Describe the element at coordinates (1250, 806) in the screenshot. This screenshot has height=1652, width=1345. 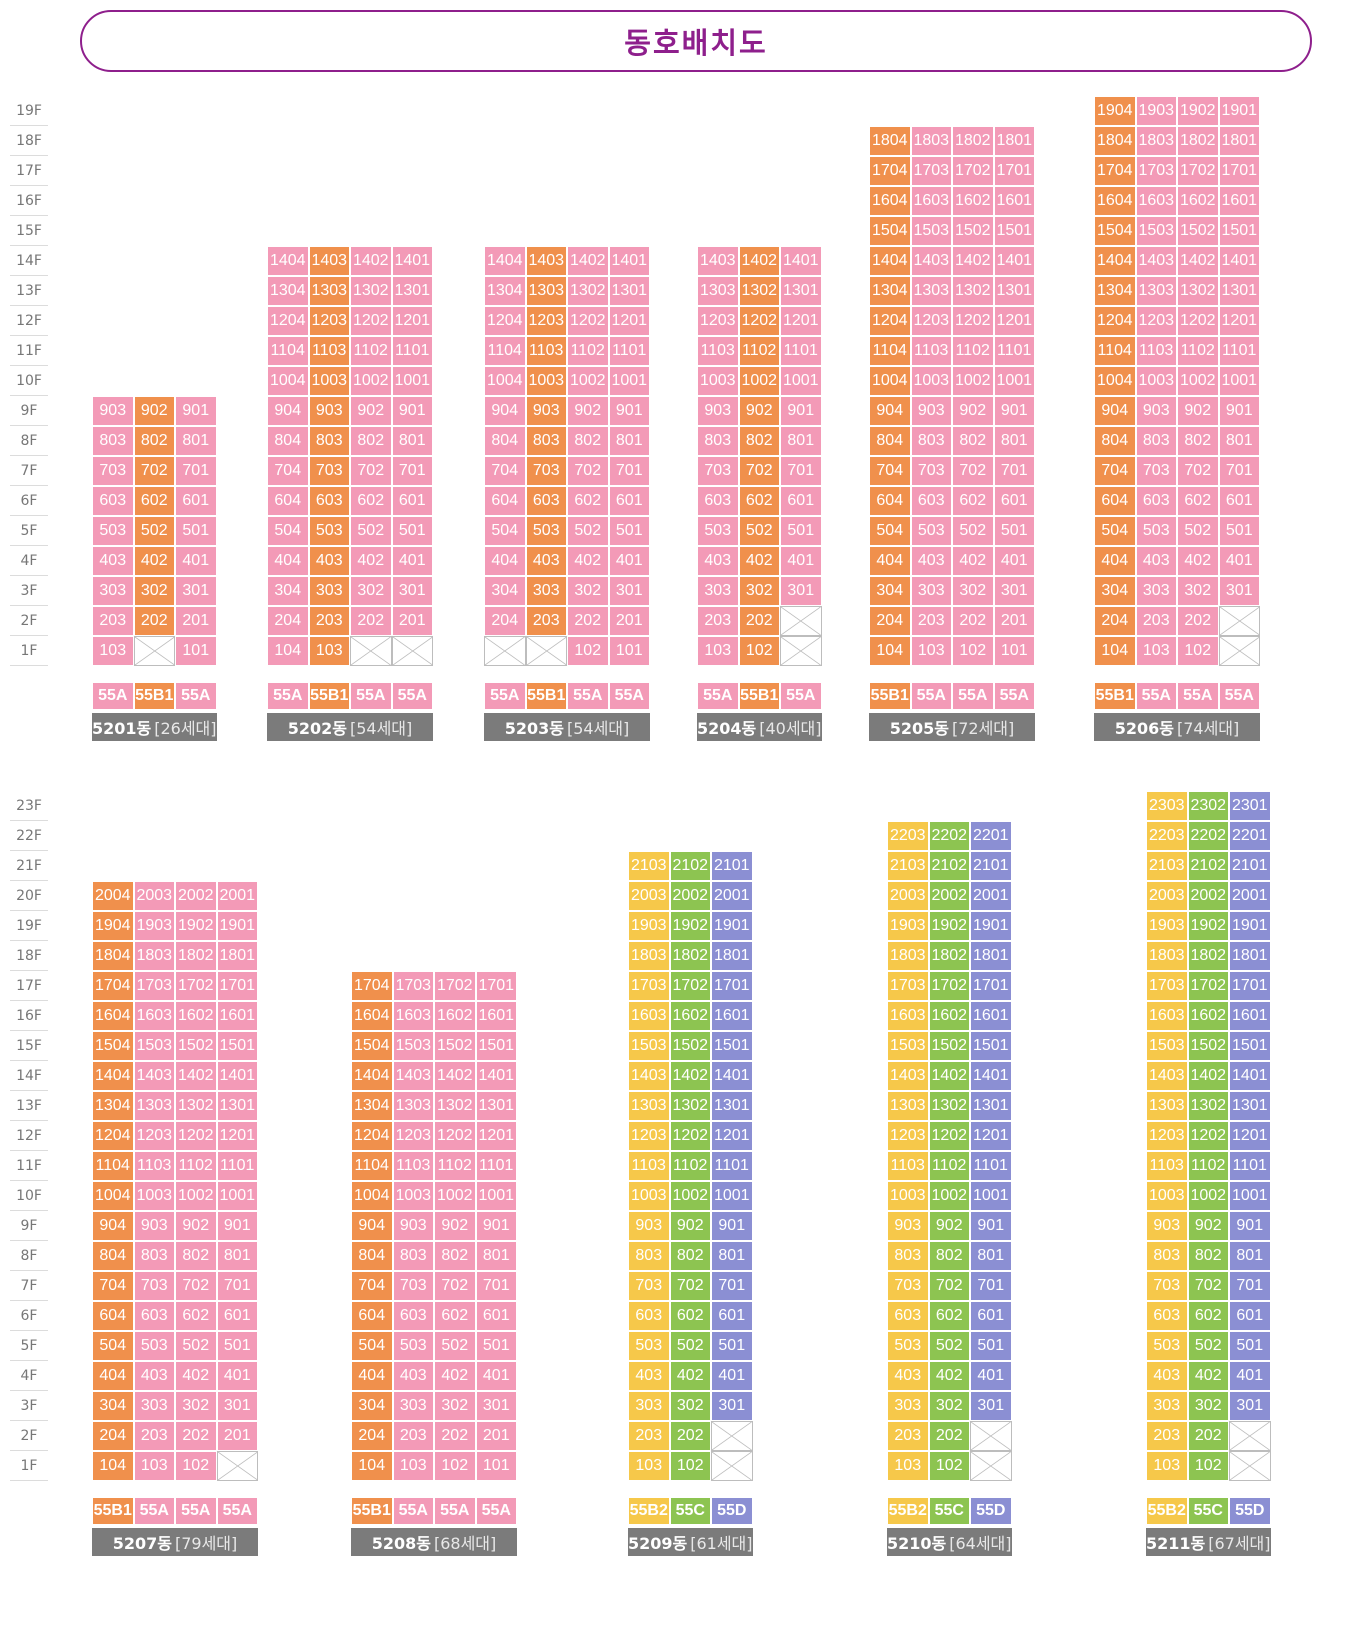
I see `unit-cell: 2301` at that location.